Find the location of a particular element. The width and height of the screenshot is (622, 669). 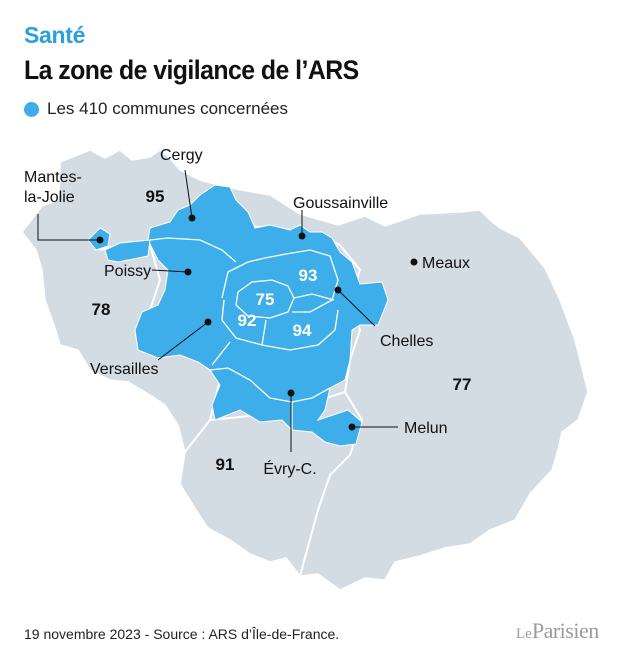

dot-cergy is located at coordinates (192, 218).